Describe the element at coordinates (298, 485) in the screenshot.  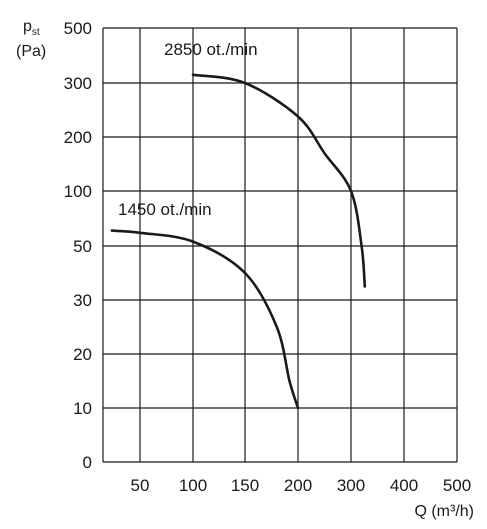
I see `x-tick-label: 200` at that location.